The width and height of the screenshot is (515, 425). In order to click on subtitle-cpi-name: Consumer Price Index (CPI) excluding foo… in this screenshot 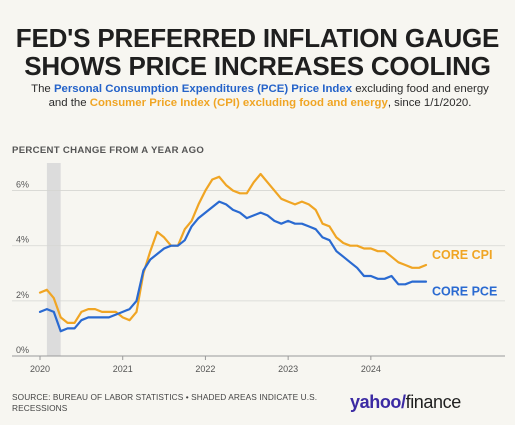, I will do `click(238, 102)`.